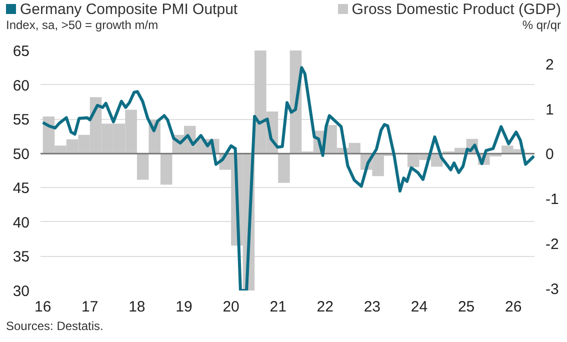 The width and height of the screenshot is (567, 342). Describe the element at coordinates (541, 25) in the screenshot. I see `y2-axis-title: % qr/qr` at that location.